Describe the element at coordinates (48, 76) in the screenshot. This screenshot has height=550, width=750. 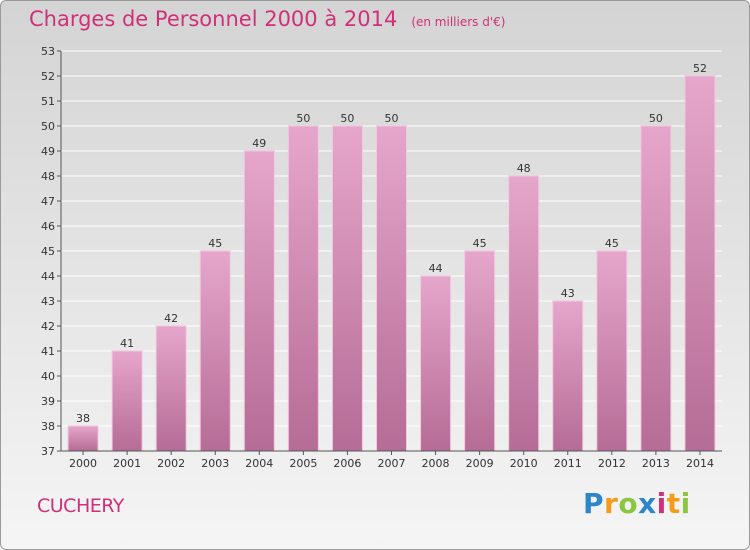
I see `y-tick-label: 52` at that location.